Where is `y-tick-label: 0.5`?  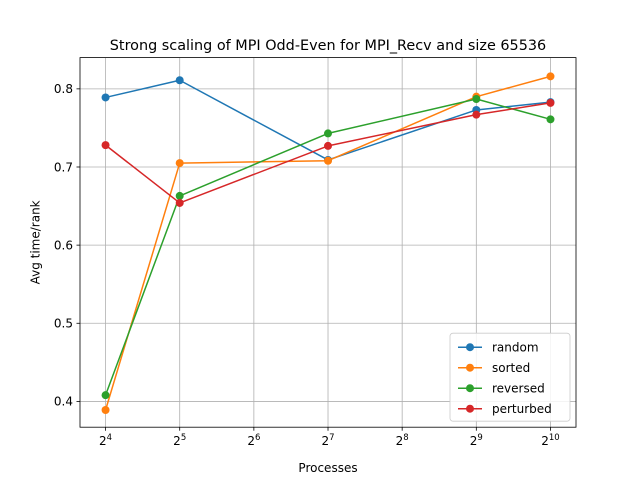 y-tick-label: 0.5 is located at coordinates (63, 324).